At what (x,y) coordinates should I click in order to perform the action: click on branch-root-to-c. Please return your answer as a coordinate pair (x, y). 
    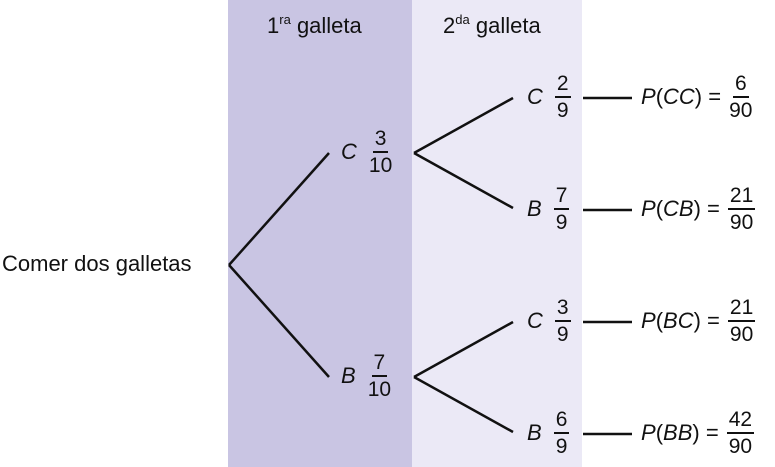
    Looking at the image, I should click on (279, 209).